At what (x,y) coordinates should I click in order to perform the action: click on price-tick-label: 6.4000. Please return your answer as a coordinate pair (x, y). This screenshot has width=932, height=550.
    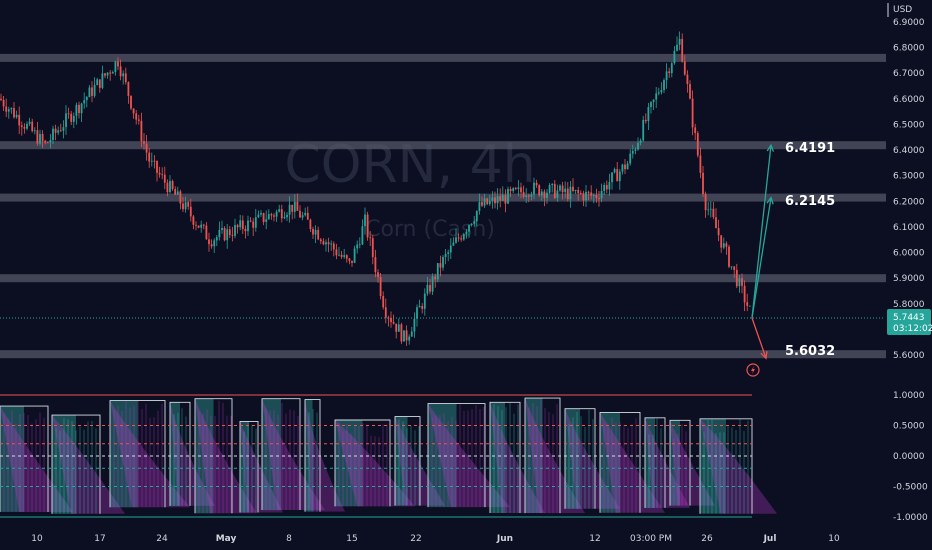
    Looking at the image, I should click on (909, 151).